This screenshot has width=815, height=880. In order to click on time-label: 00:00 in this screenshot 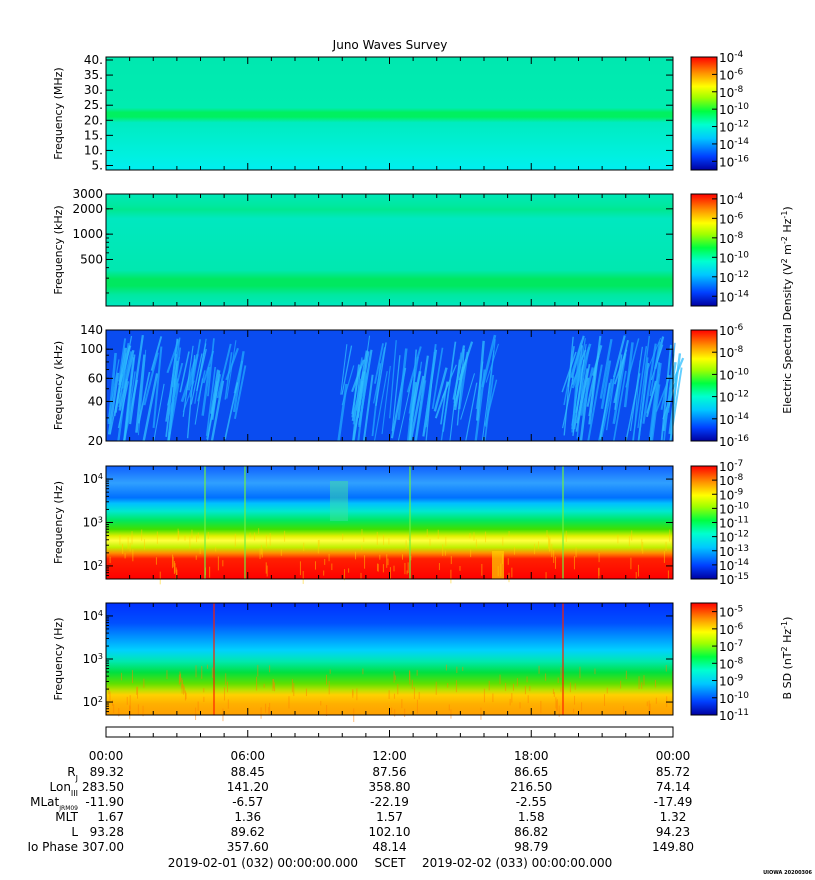, I will do `click(106, 756)`.